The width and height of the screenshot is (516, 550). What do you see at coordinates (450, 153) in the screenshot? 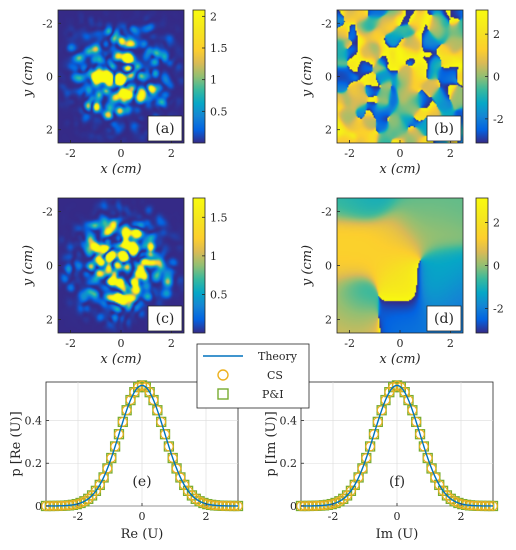
I see `panel-b-xtick-label: 2` at bounding box center [450, 153].